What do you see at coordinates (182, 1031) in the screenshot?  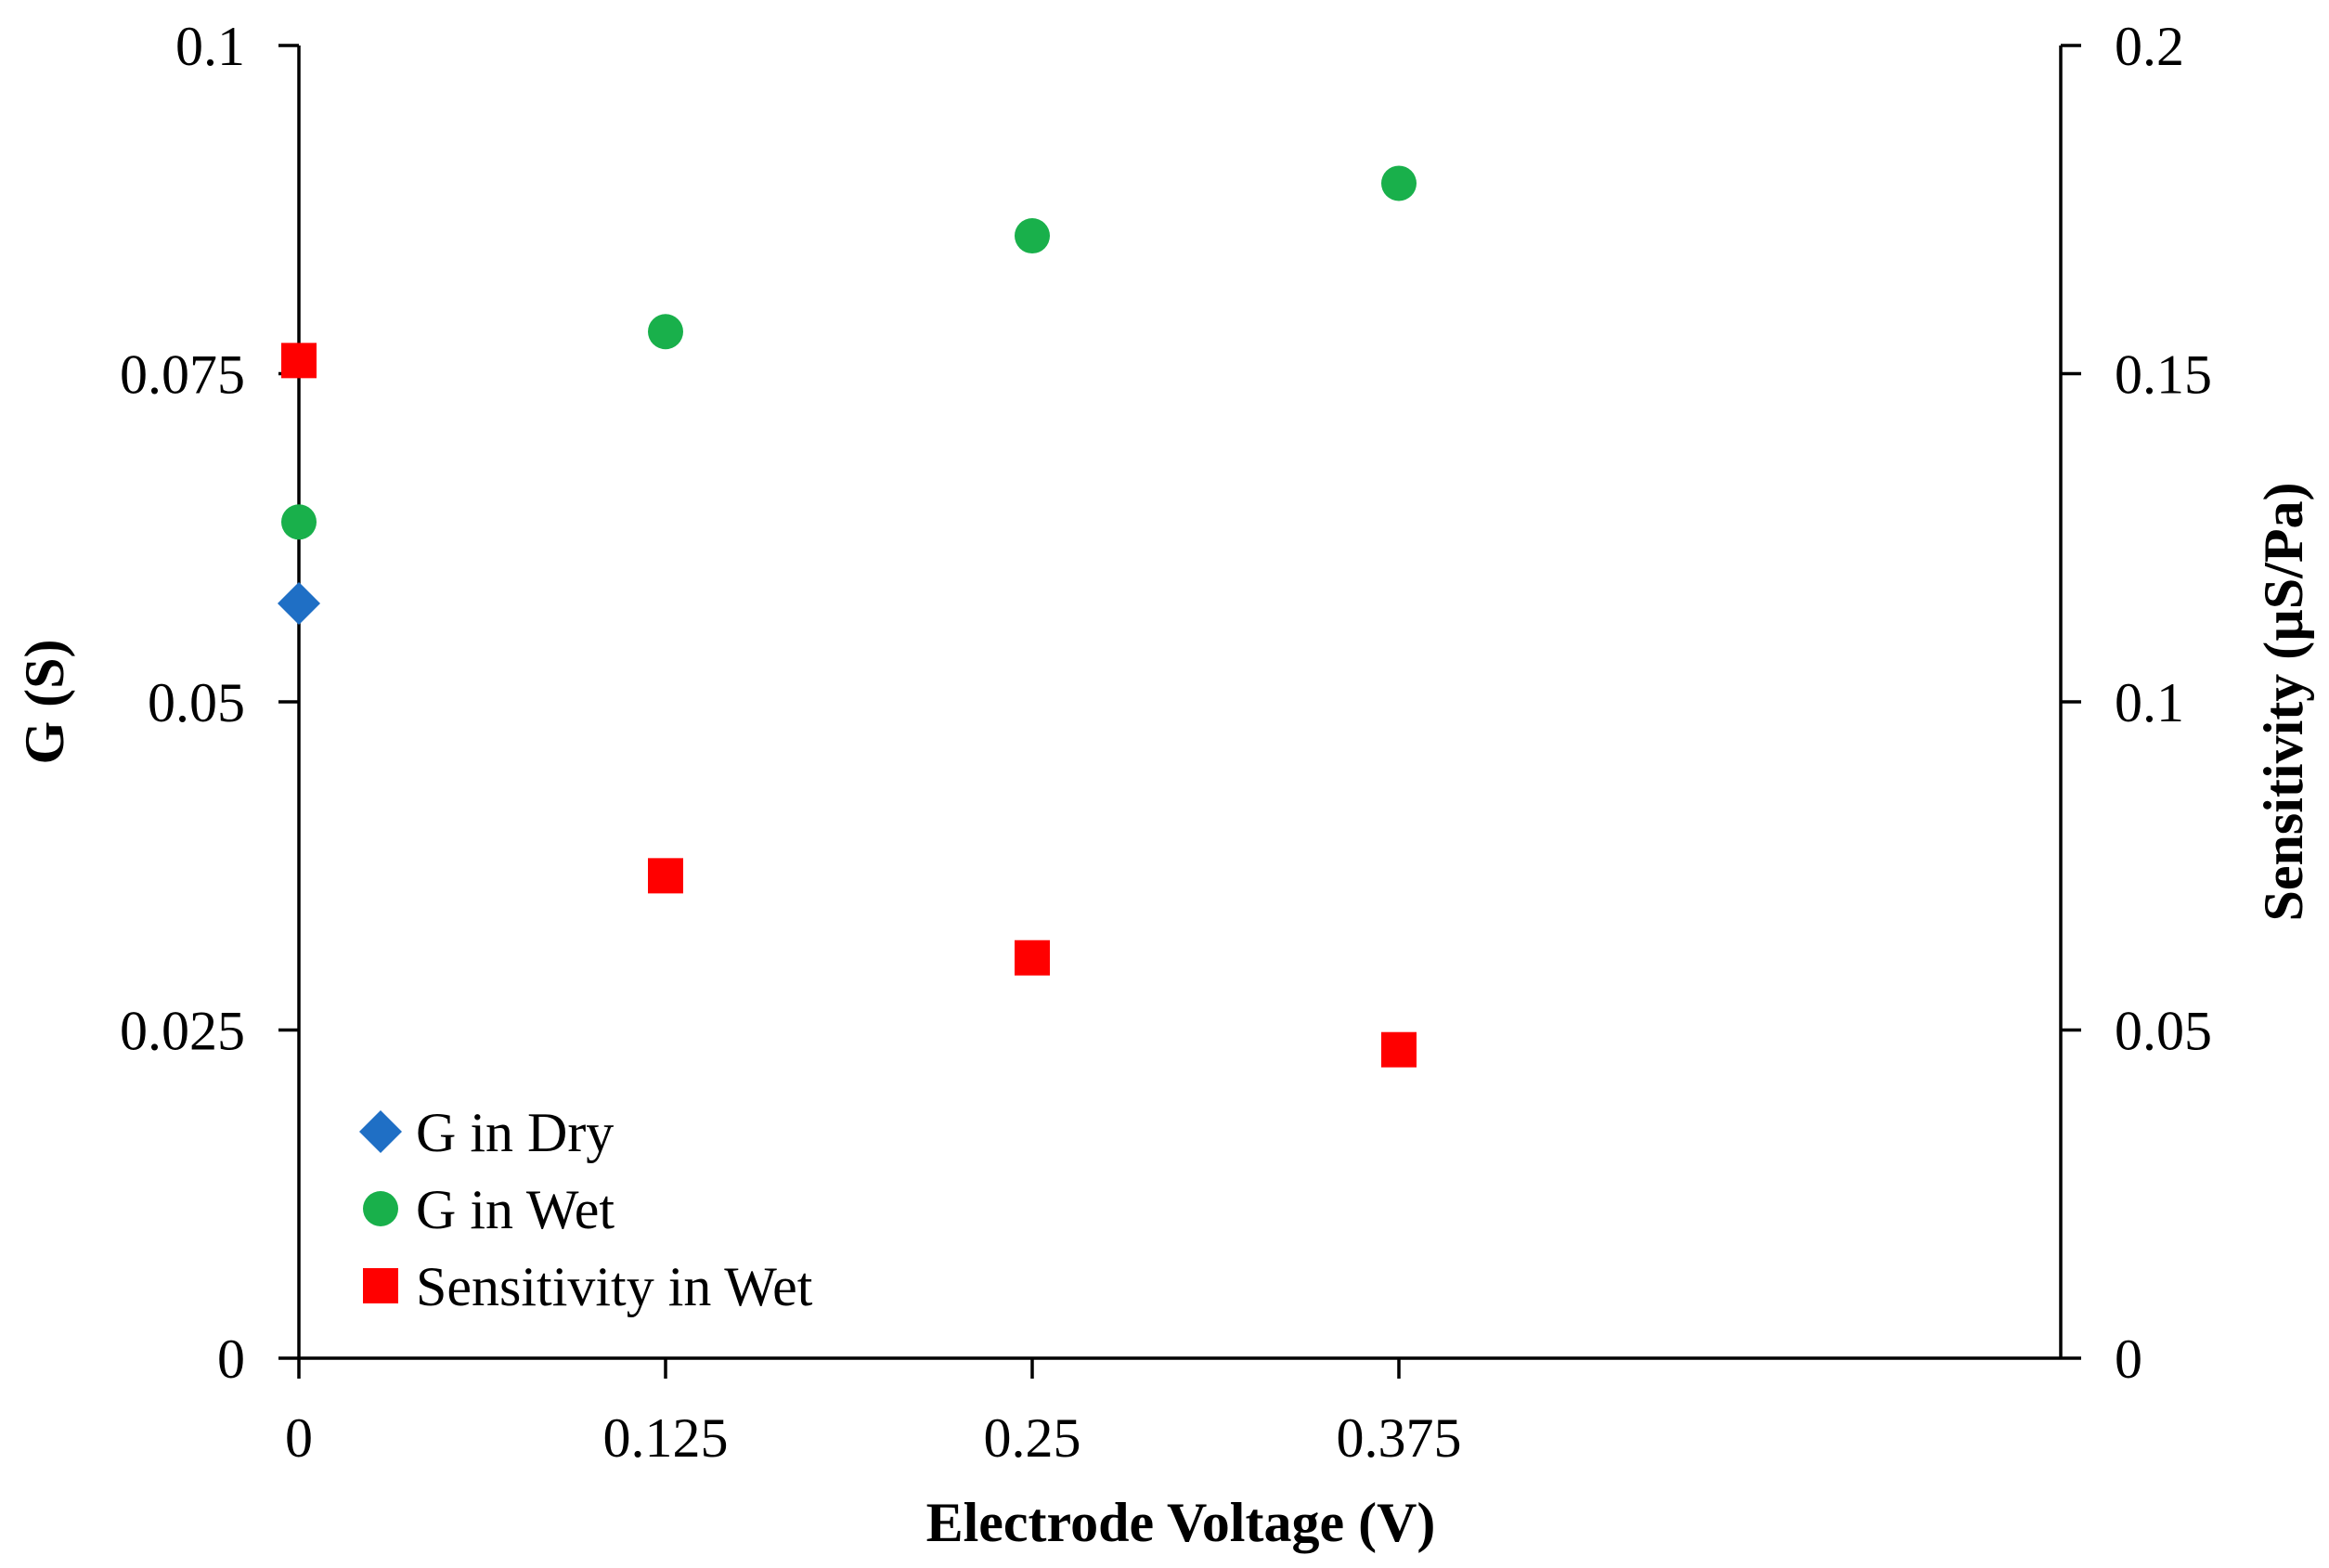 I see `y-tick-label: 0.025` at bounding box center [182, 1031].